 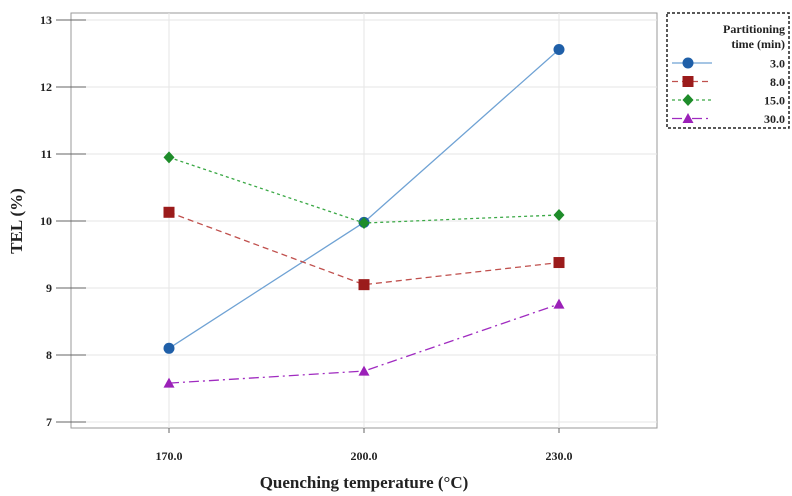 I want to click on y-tick-label: 11, so click(x=46, y=154).